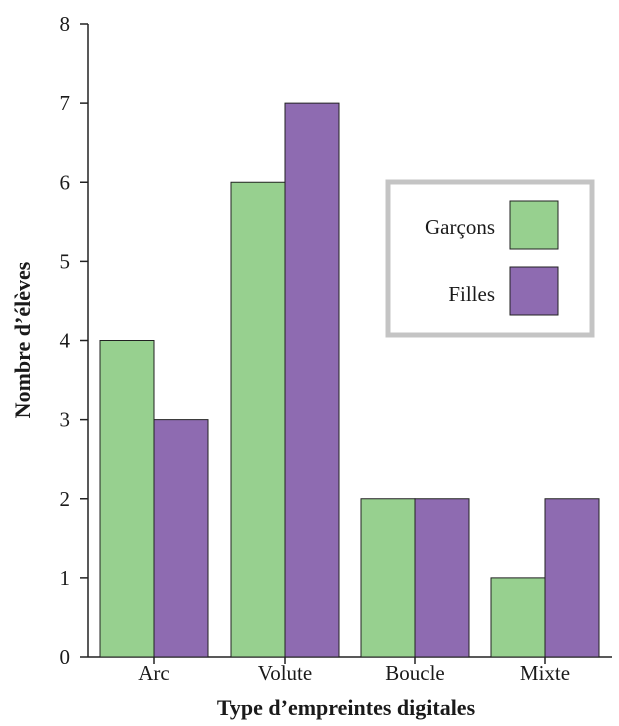 The height and width of the screenshot is (726, 619). I want to click on y-tick-label: 2, so click(65, 499).